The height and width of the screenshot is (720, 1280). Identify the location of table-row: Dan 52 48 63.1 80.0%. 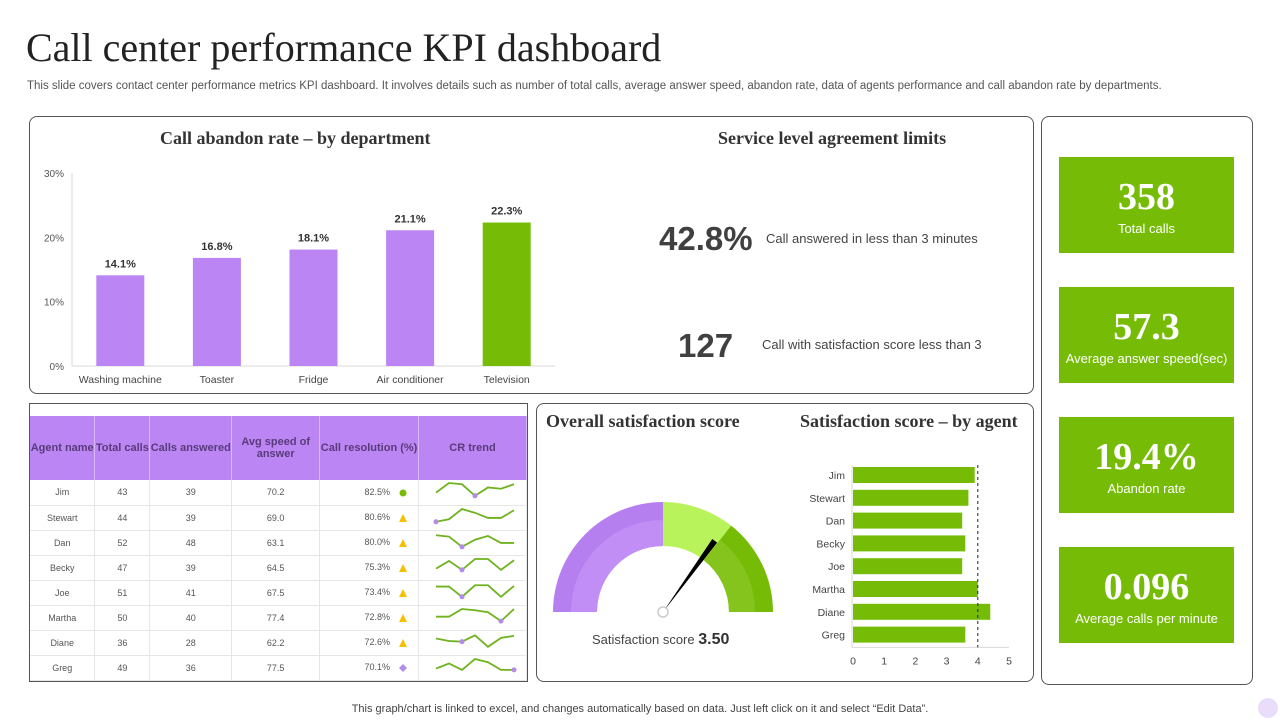
(278, 543).